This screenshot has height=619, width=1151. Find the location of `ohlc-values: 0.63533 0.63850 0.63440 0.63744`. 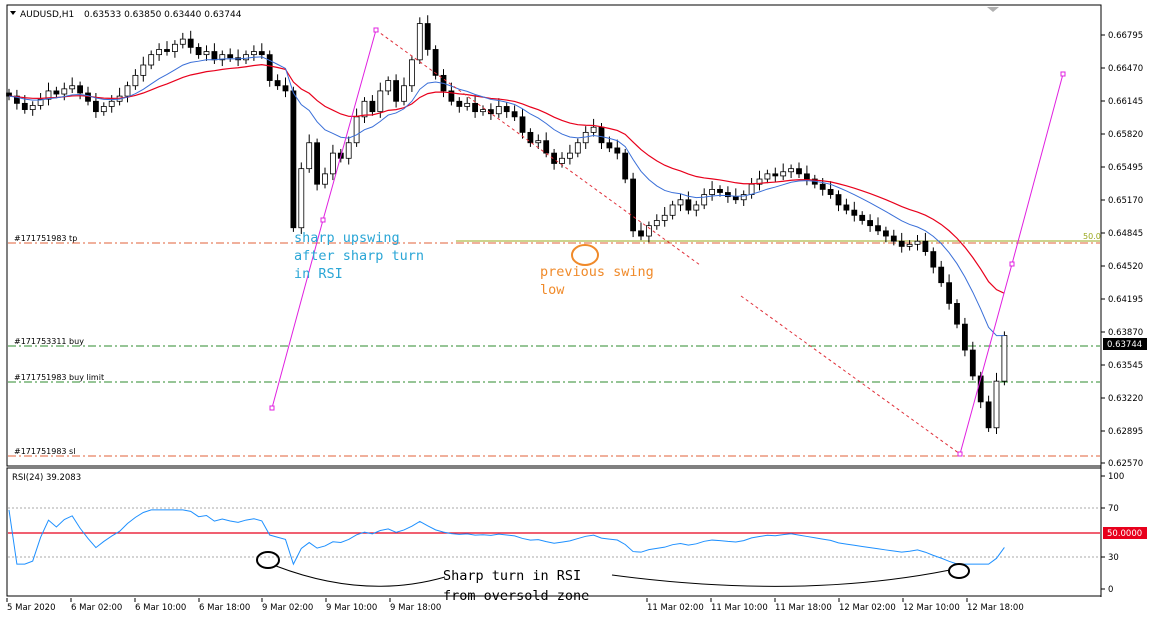

ohlc-values: 0.63533 0.63850 0.63440 0.63744 is located at coordinates (163, 15).